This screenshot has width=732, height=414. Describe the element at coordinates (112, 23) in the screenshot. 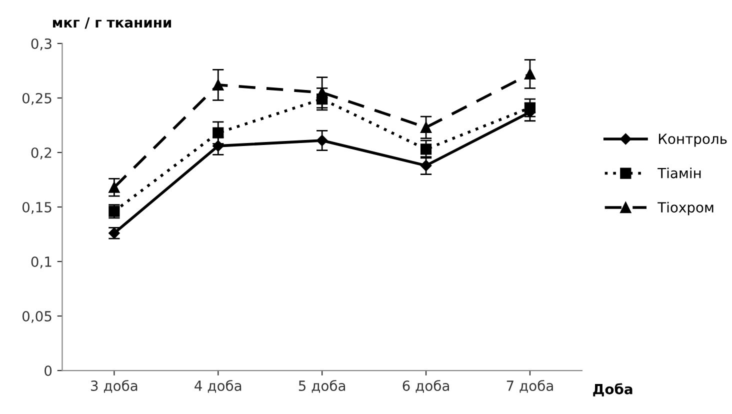

I see `y-axis-title: мкг / г тканини` at that location.